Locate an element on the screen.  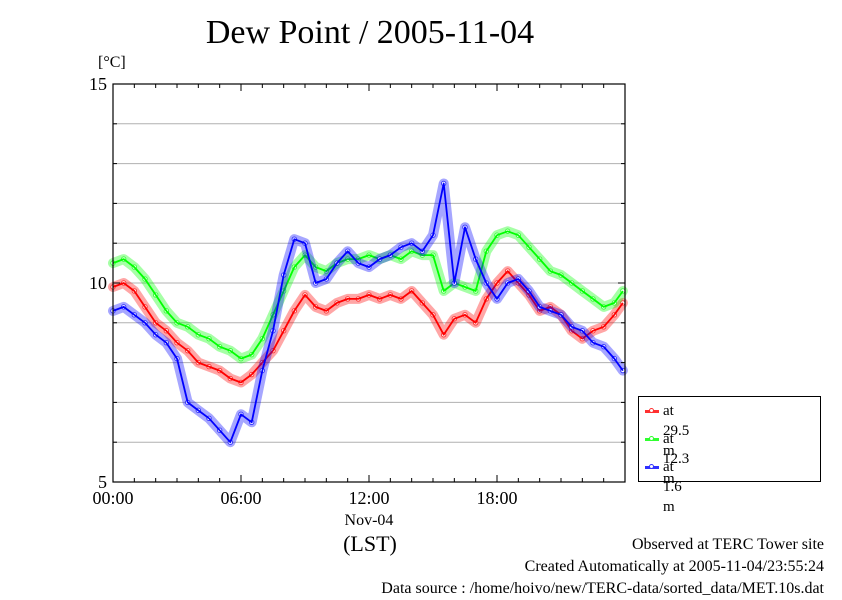
legend: at 29.5 m at 12.3 m at 1.6 m is located at coordinates (729, 455).